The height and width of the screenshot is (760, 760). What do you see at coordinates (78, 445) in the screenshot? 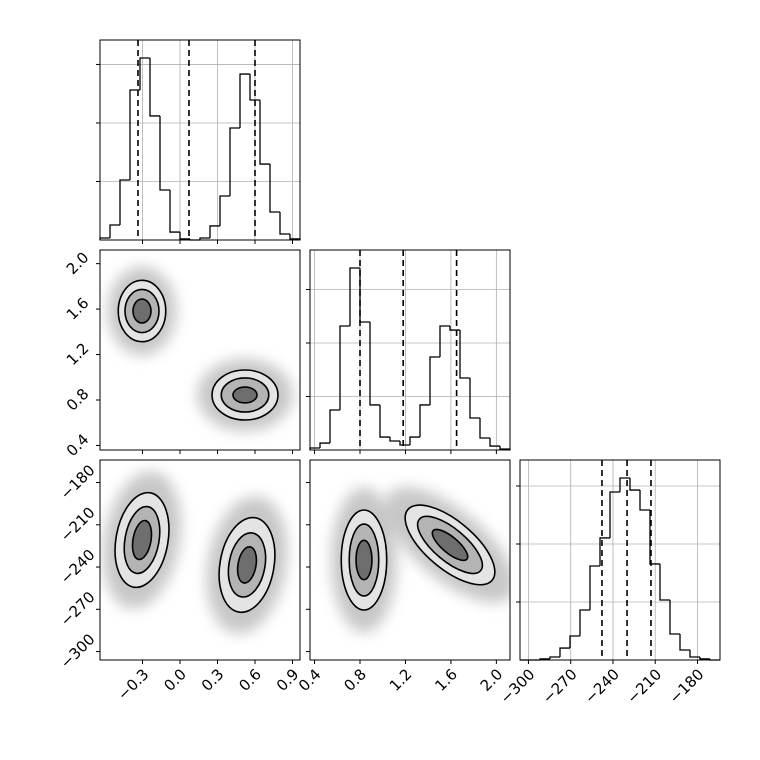
I see `y-tick-label: 0.4` at bounding box center [78, 445].